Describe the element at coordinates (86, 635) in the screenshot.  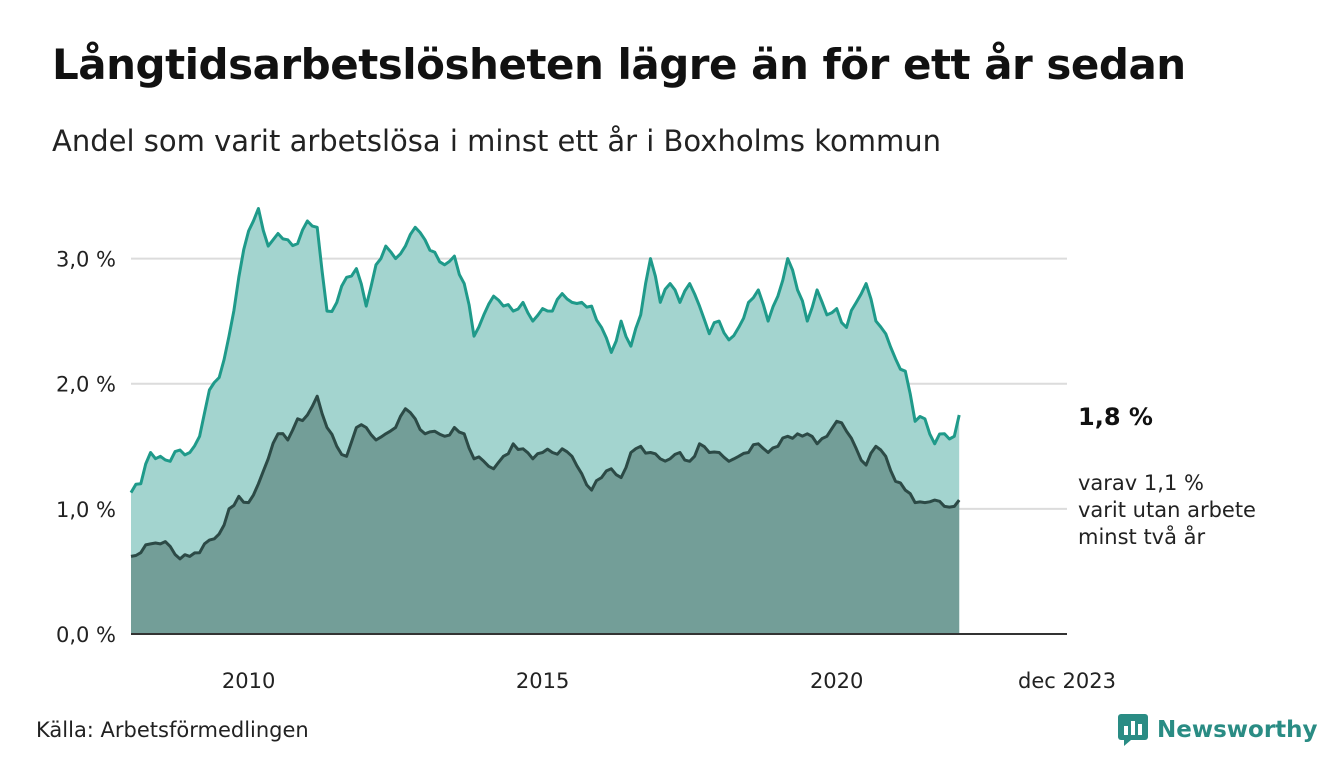
I see `y-tick-label: 0,0 %` at that location.